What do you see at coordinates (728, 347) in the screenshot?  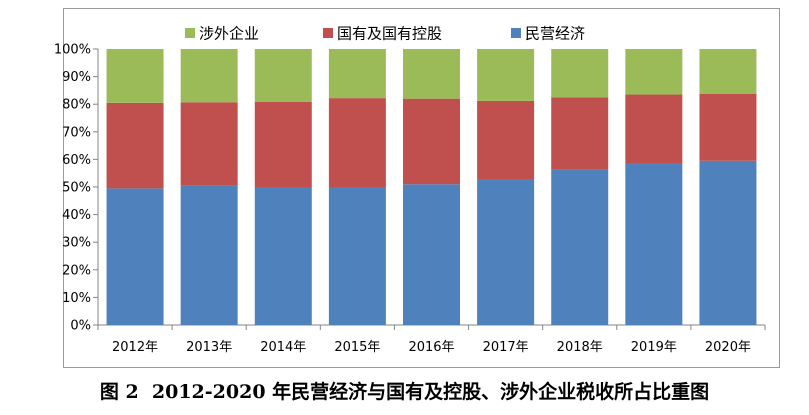 I see `x-tick-label: 2020年` at bounding box center [728, 347].